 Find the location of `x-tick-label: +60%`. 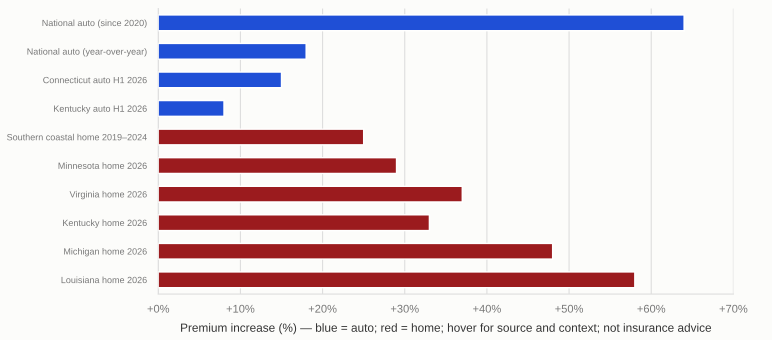

x-tick-label: +60% is located at coordinates (651, 308).